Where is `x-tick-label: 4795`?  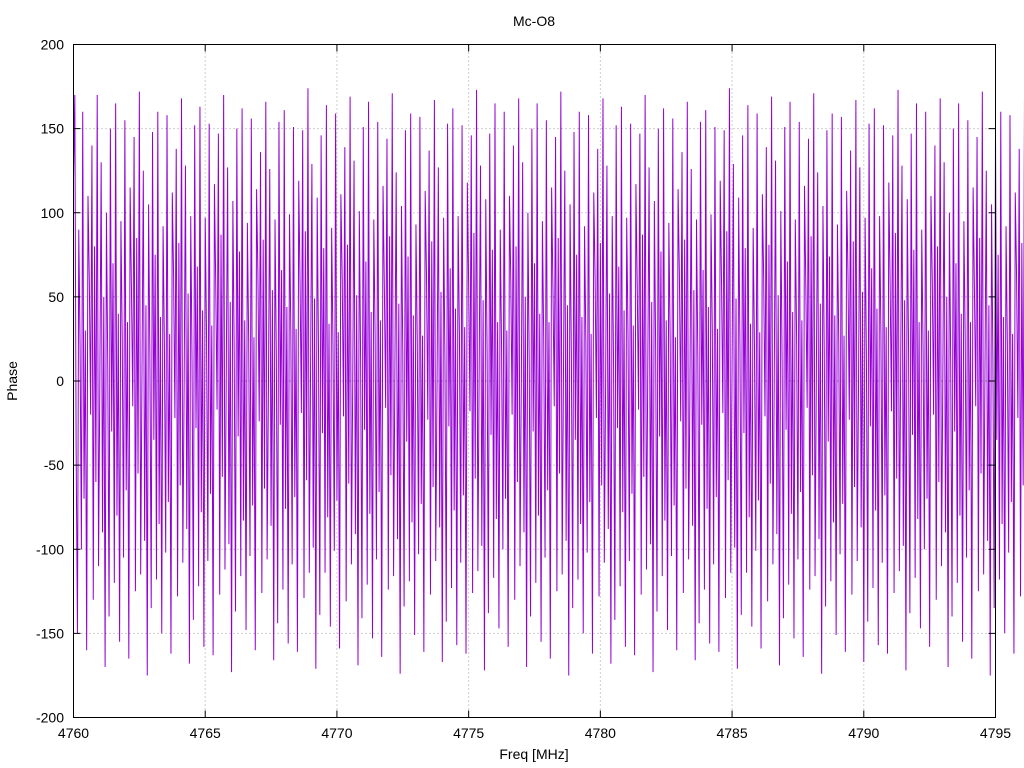
x-tick-label: 4795 is located at coordinates (995, 733).